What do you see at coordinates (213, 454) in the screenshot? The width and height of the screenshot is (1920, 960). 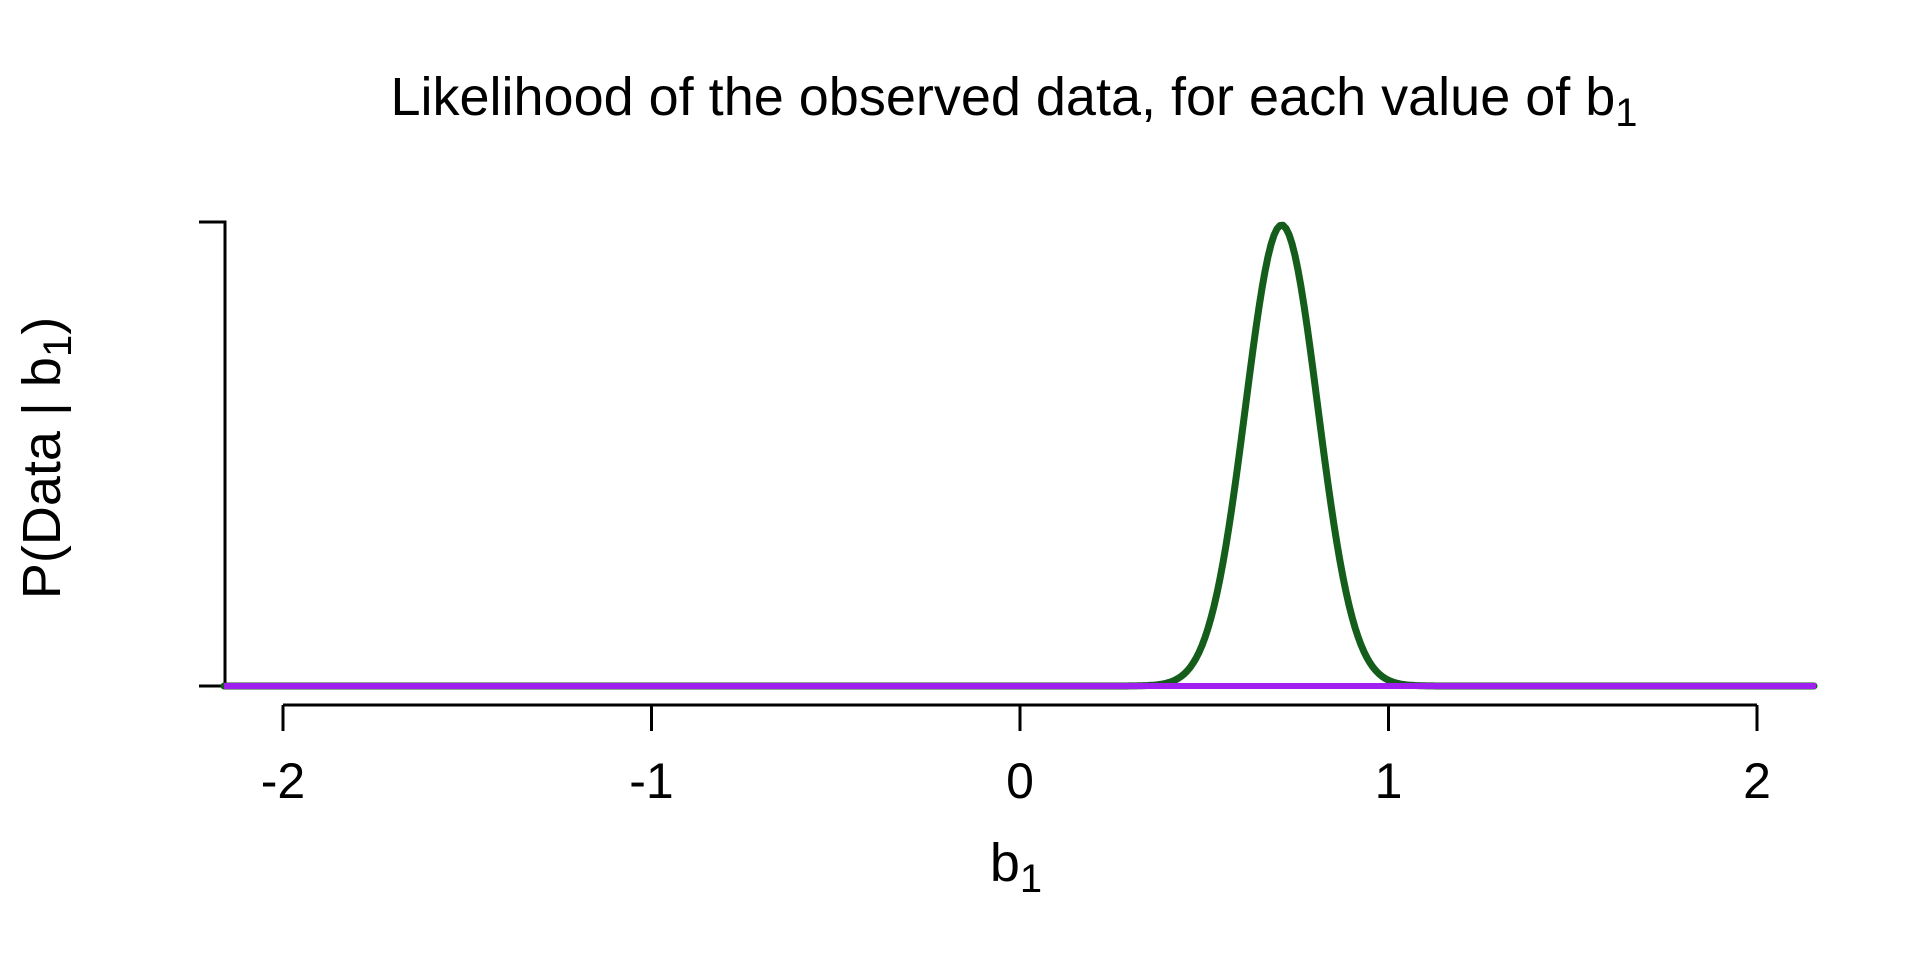 I see `y-axis` at bounding box center [213, 454].